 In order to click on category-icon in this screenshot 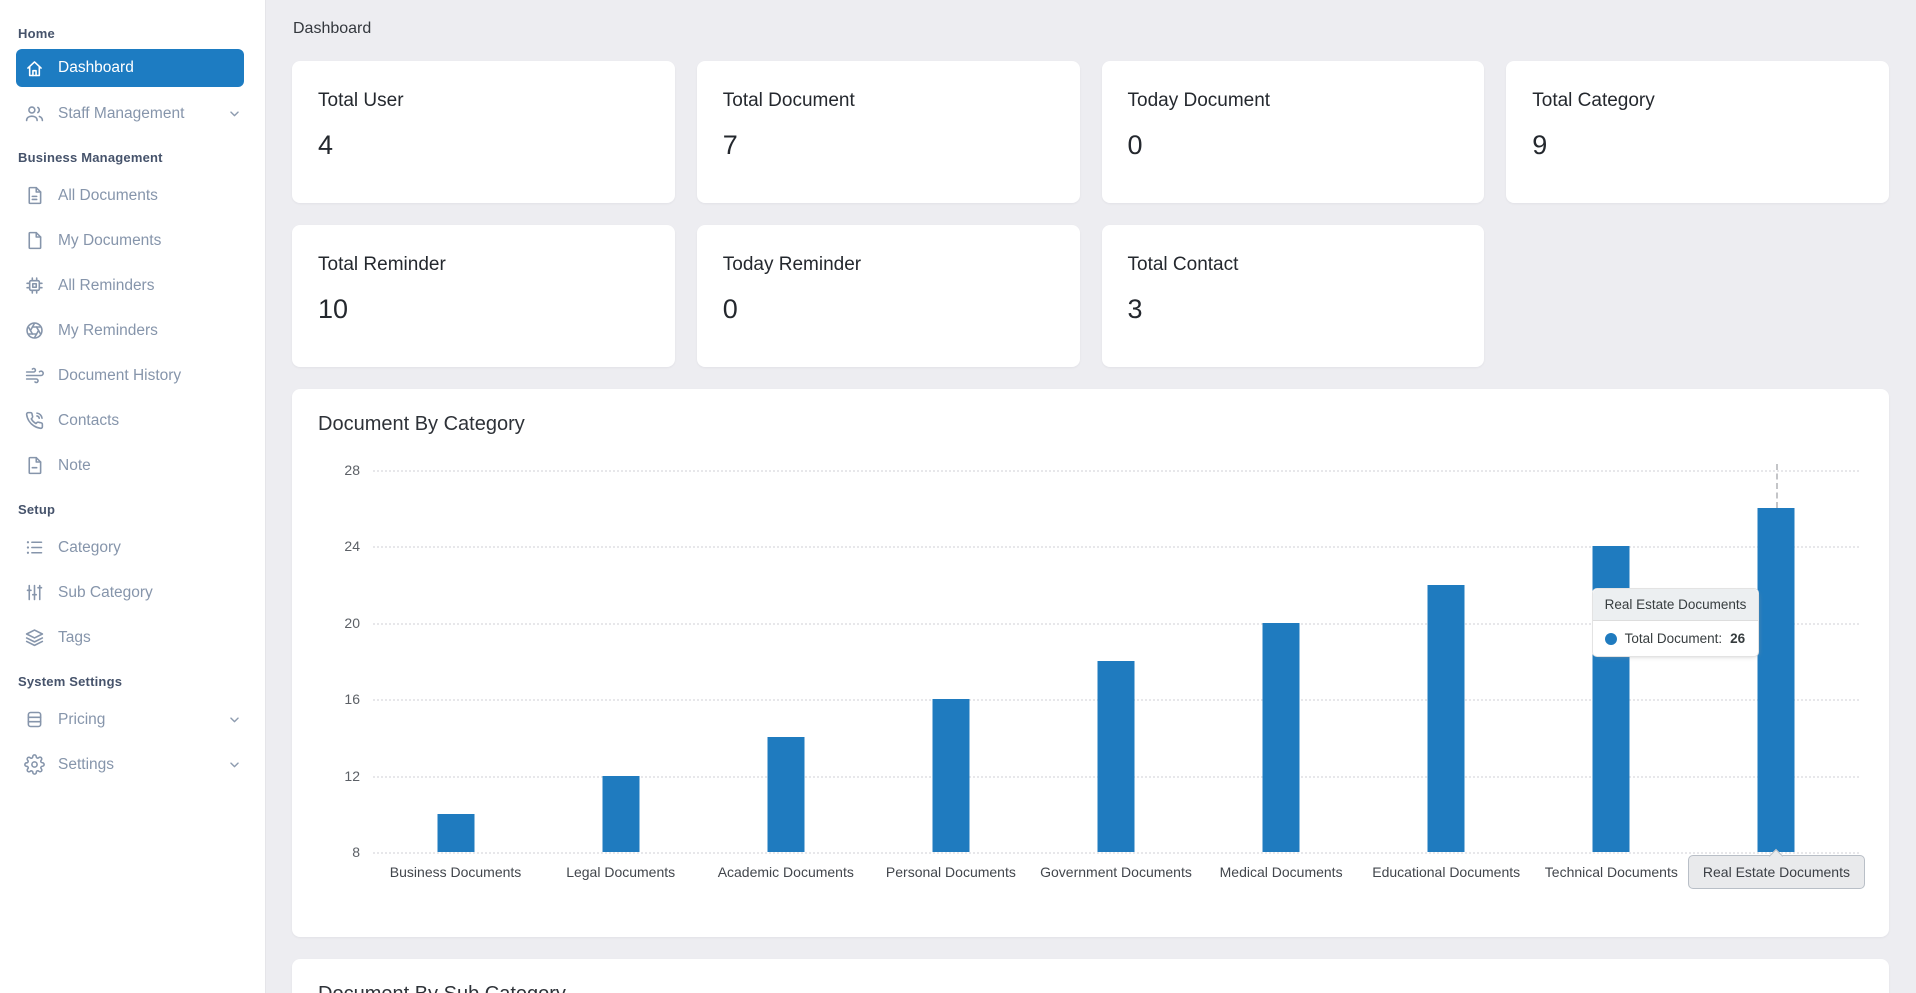, I will do `click(34, 547)`.